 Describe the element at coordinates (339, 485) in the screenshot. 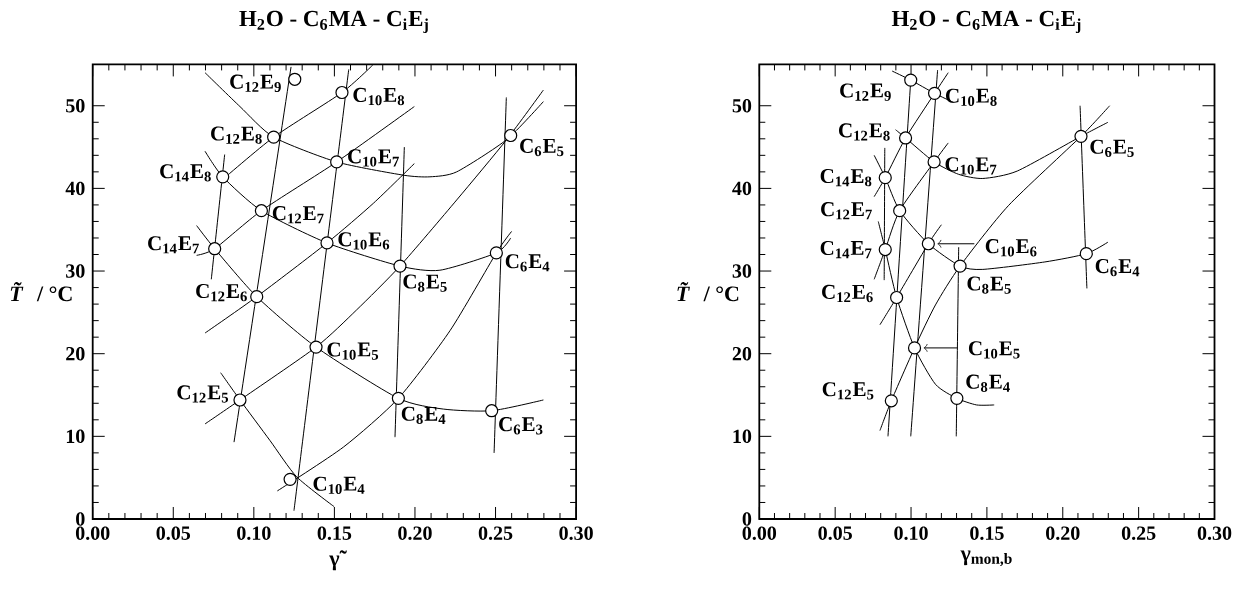

I see `data-label: C$_{10}$E$_{4}$` at that location.